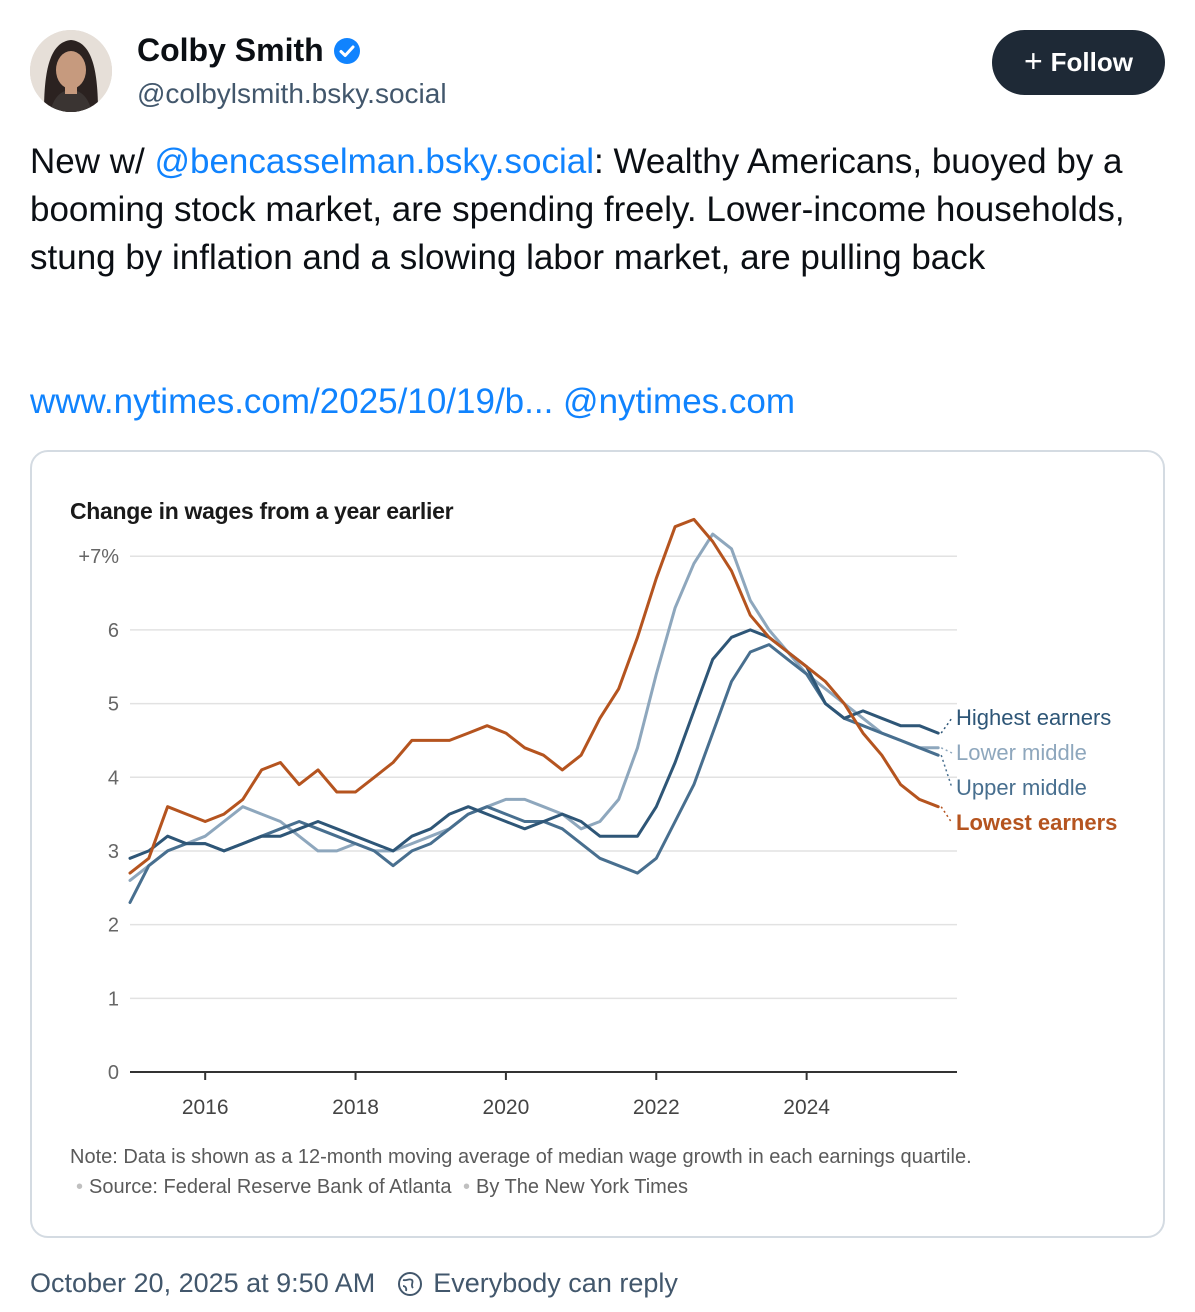  I want to click on follow-button: + Follow, so click(1078, 62).